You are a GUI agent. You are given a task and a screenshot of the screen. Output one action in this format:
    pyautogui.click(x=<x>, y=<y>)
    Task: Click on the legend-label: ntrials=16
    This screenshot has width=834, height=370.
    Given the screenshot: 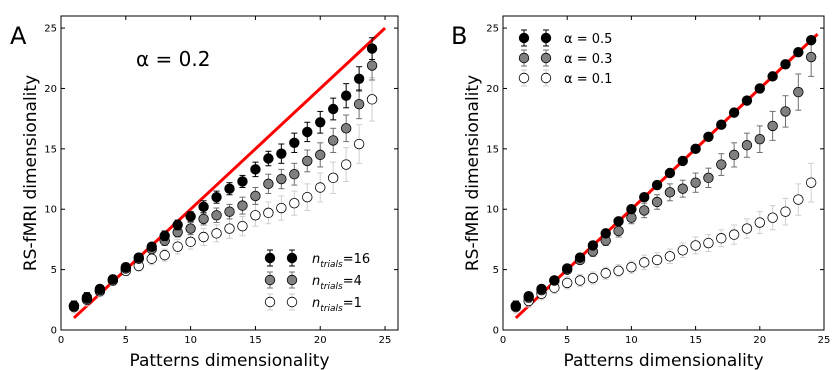 What is the action you would take?
    pyautogui.click(x=341, y=261)
    